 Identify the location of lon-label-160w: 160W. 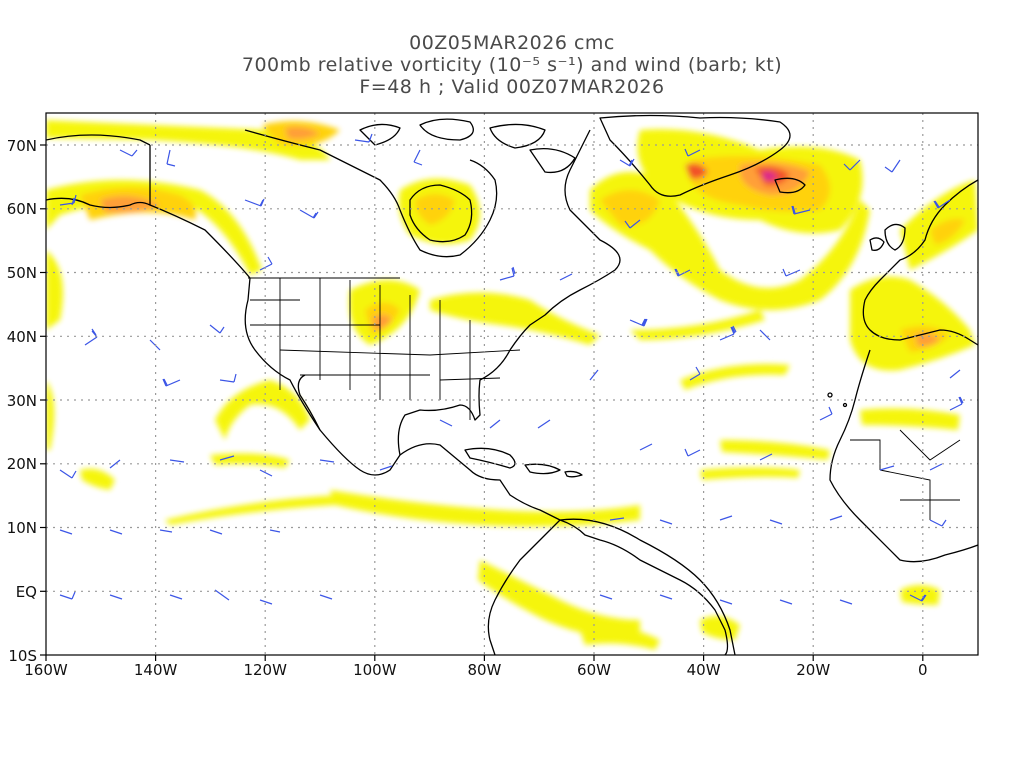
(46, 670).